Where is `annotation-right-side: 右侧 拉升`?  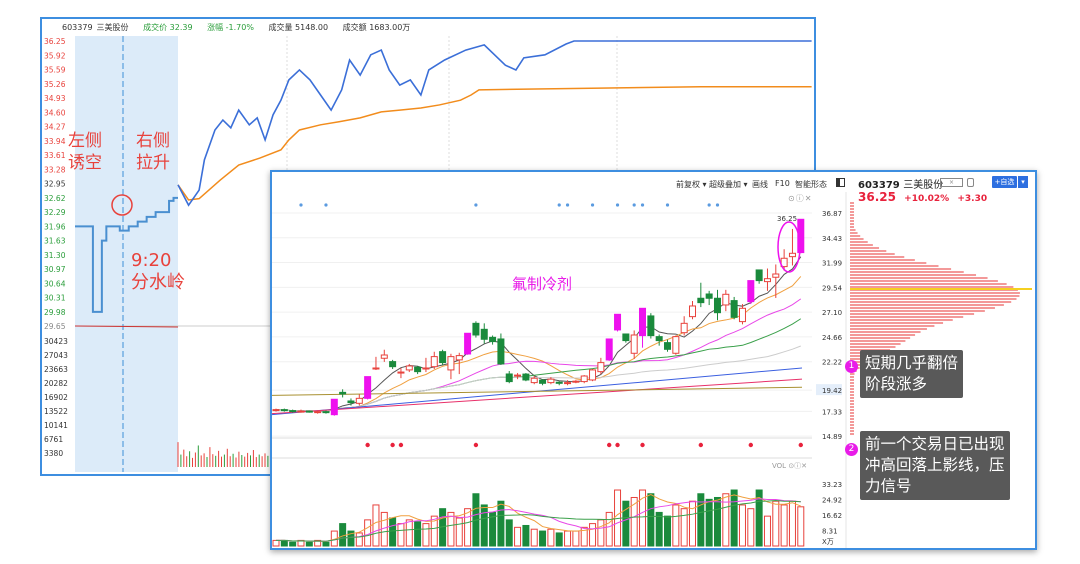
annotation-right-side: 右侧 拉升 is located at coordinates (153, 152).